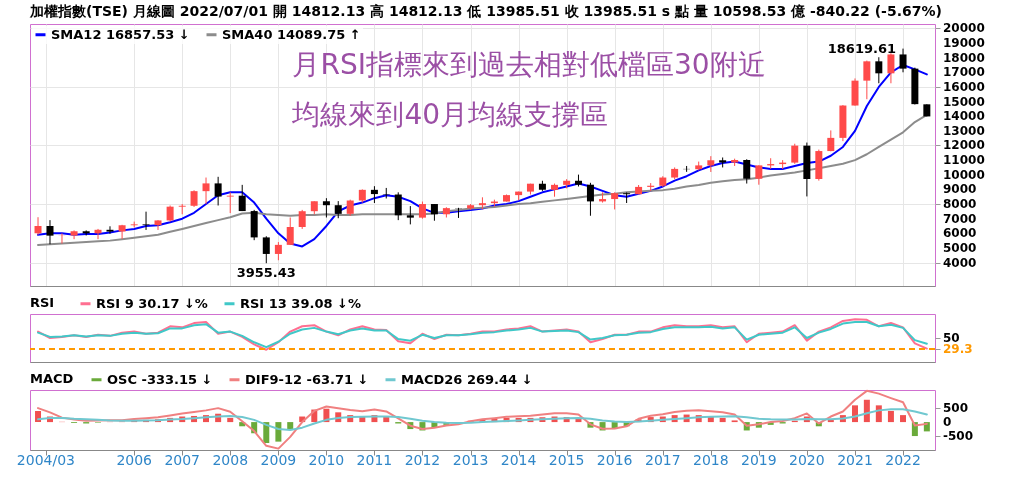  What do you see at coordinates (759, 460) in the screenshot?
I see `x-tick-label: 2019` at bounding box center [759, 460].